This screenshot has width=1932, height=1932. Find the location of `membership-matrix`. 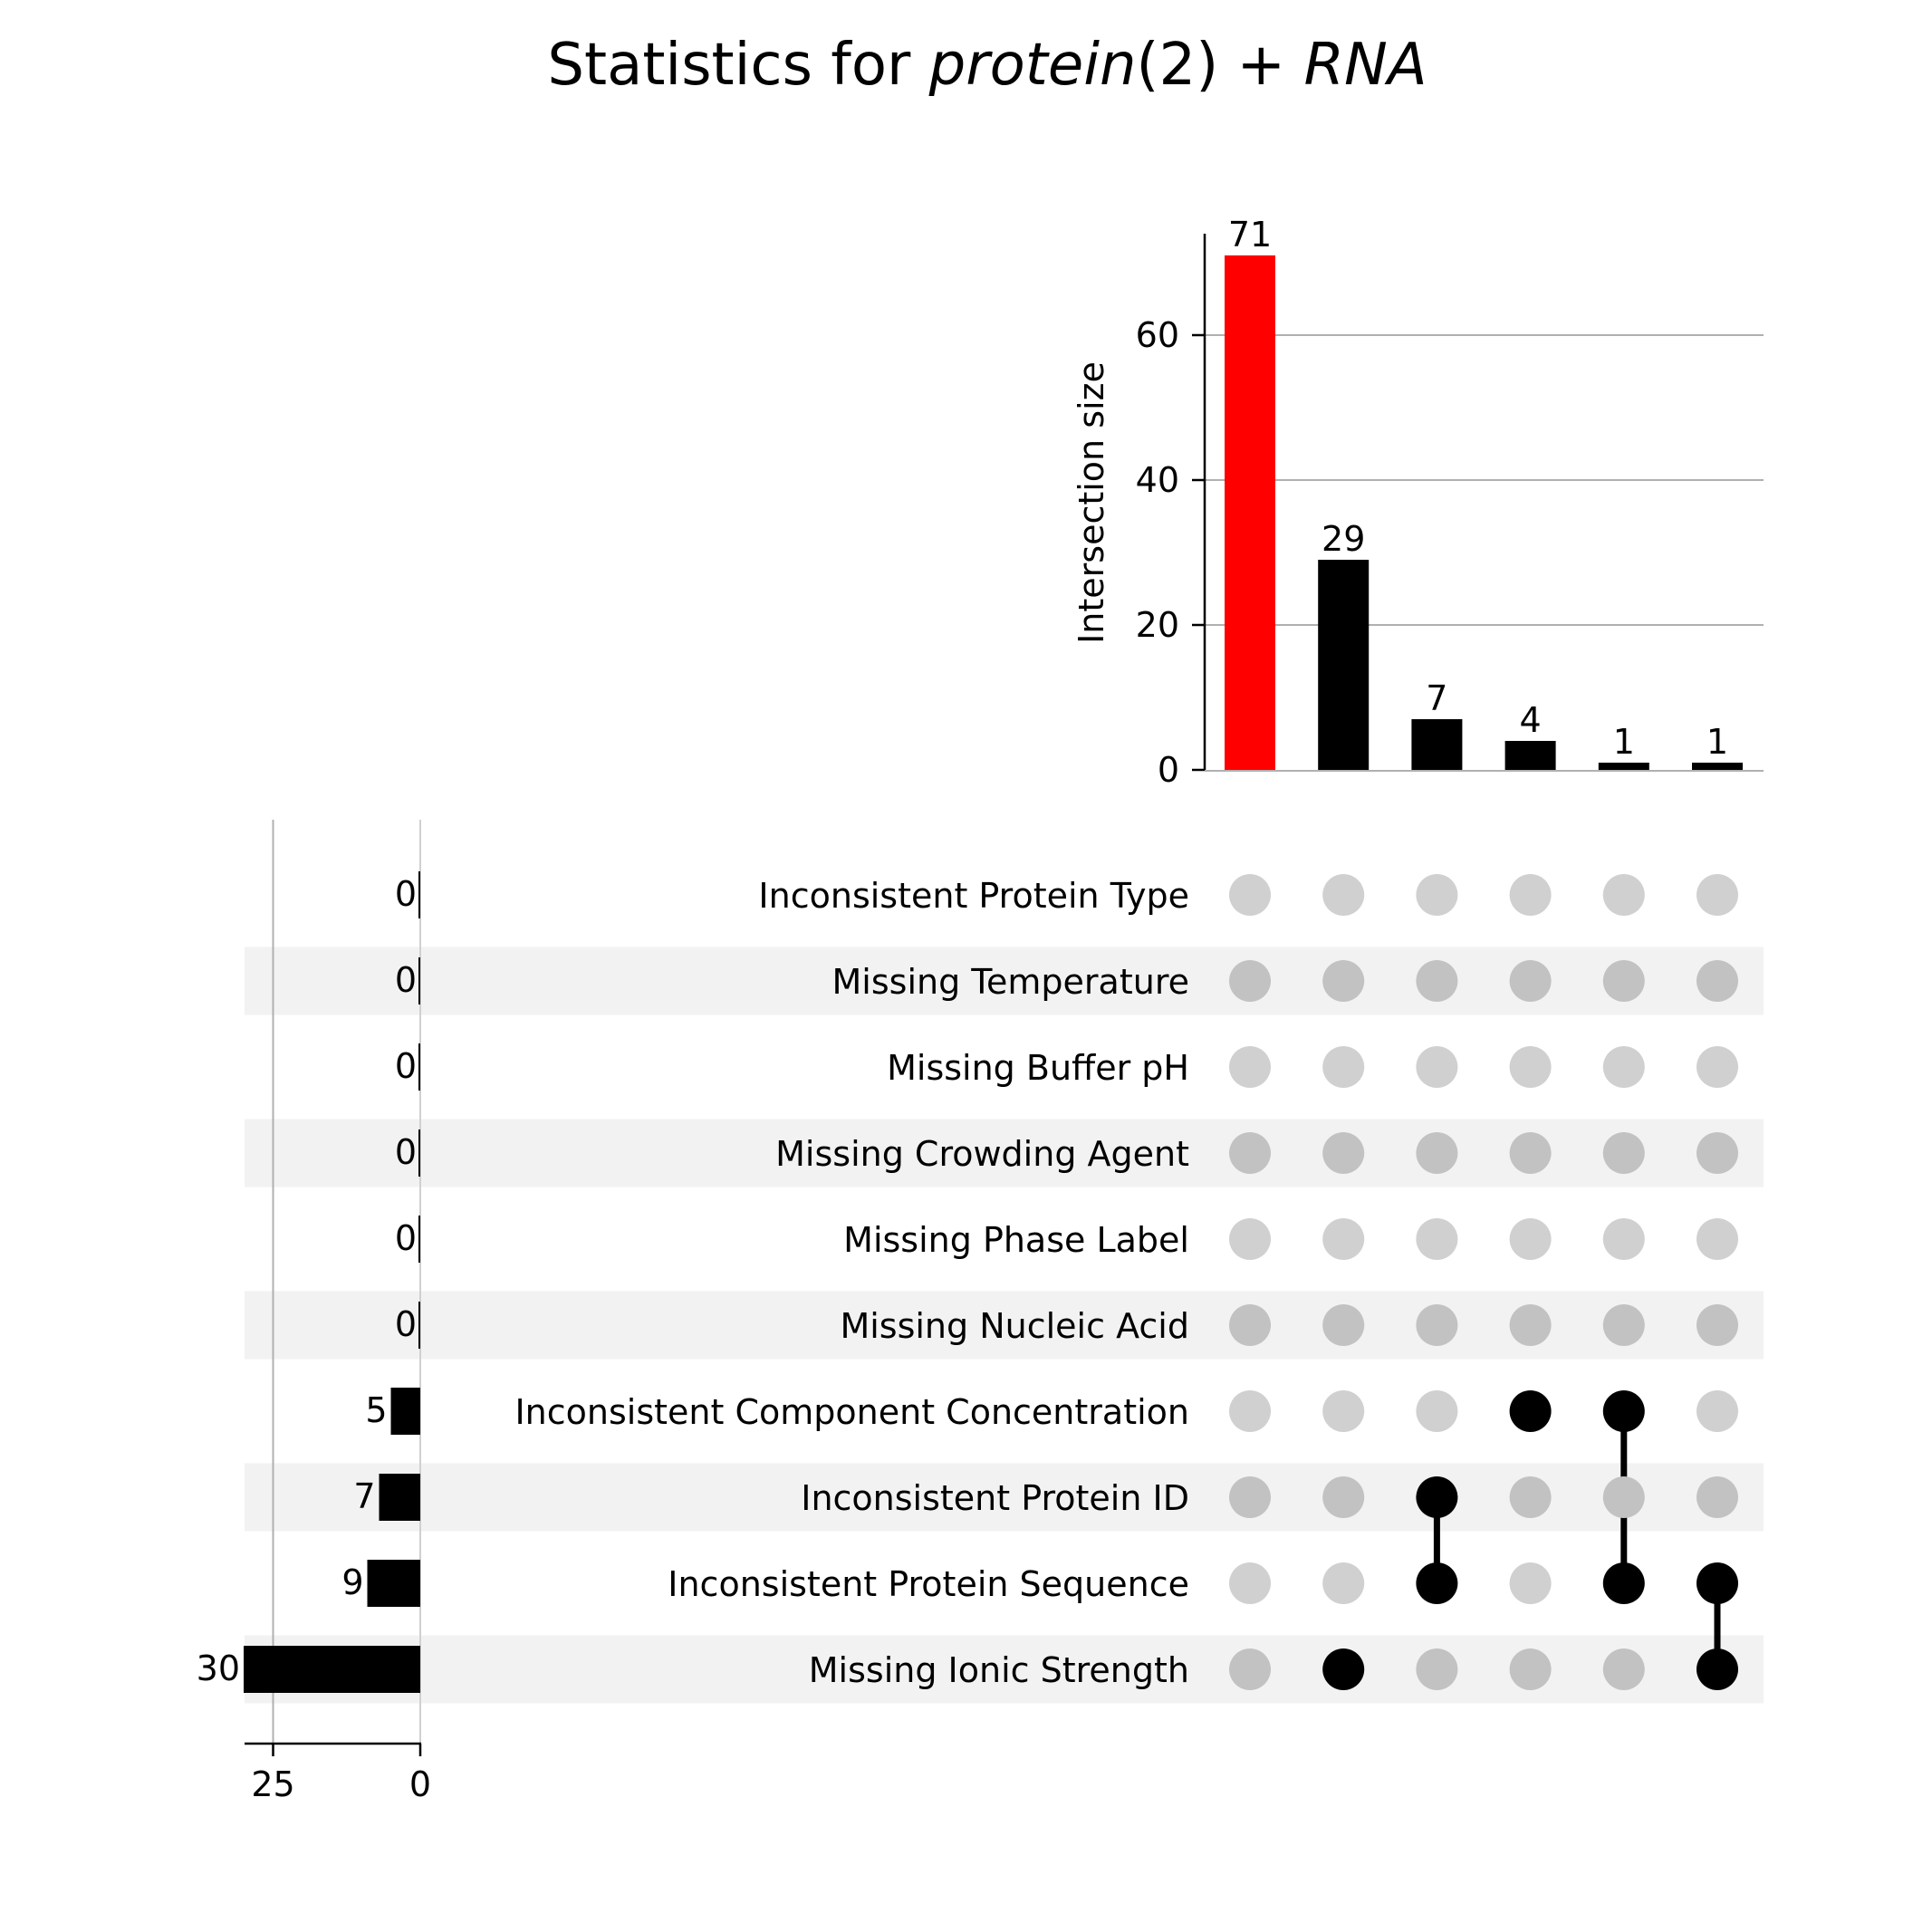

membership-matrix is located at coordinates (1483, 1282).